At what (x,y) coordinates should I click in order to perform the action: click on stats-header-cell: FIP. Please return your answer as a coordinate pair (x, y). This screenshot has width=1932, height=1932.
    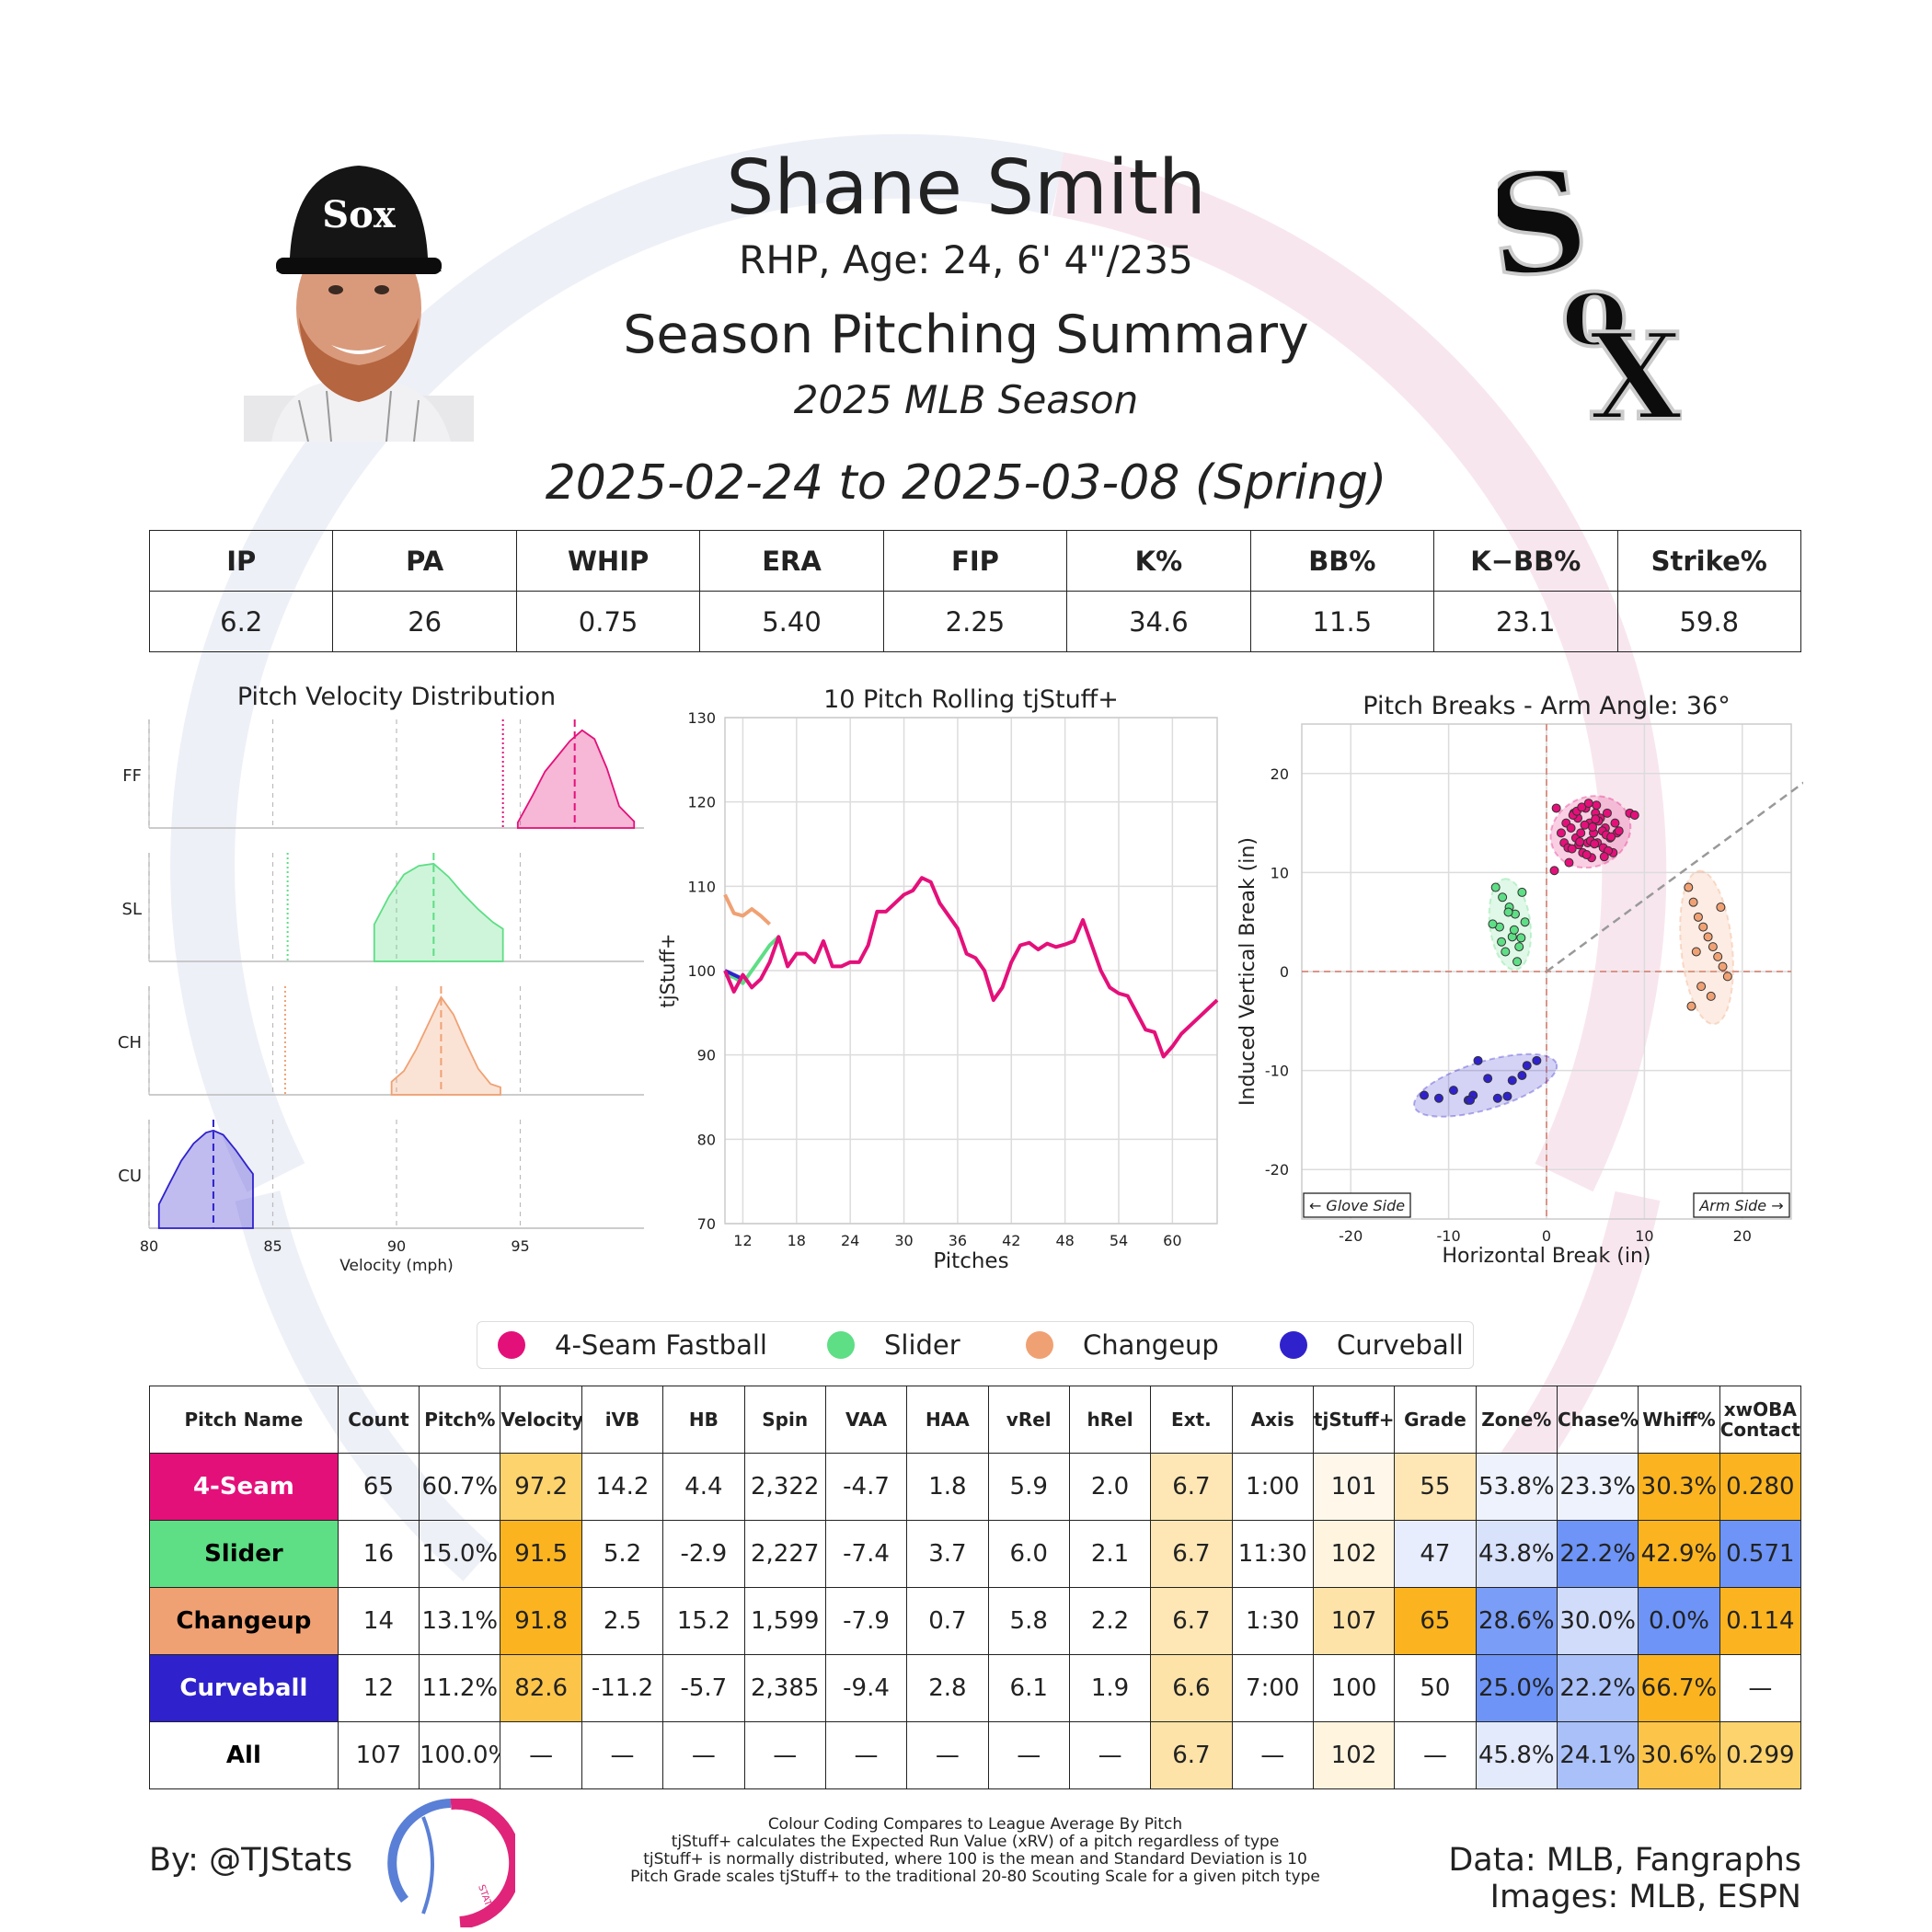
    Looking at the image, I should click on (975, 561).